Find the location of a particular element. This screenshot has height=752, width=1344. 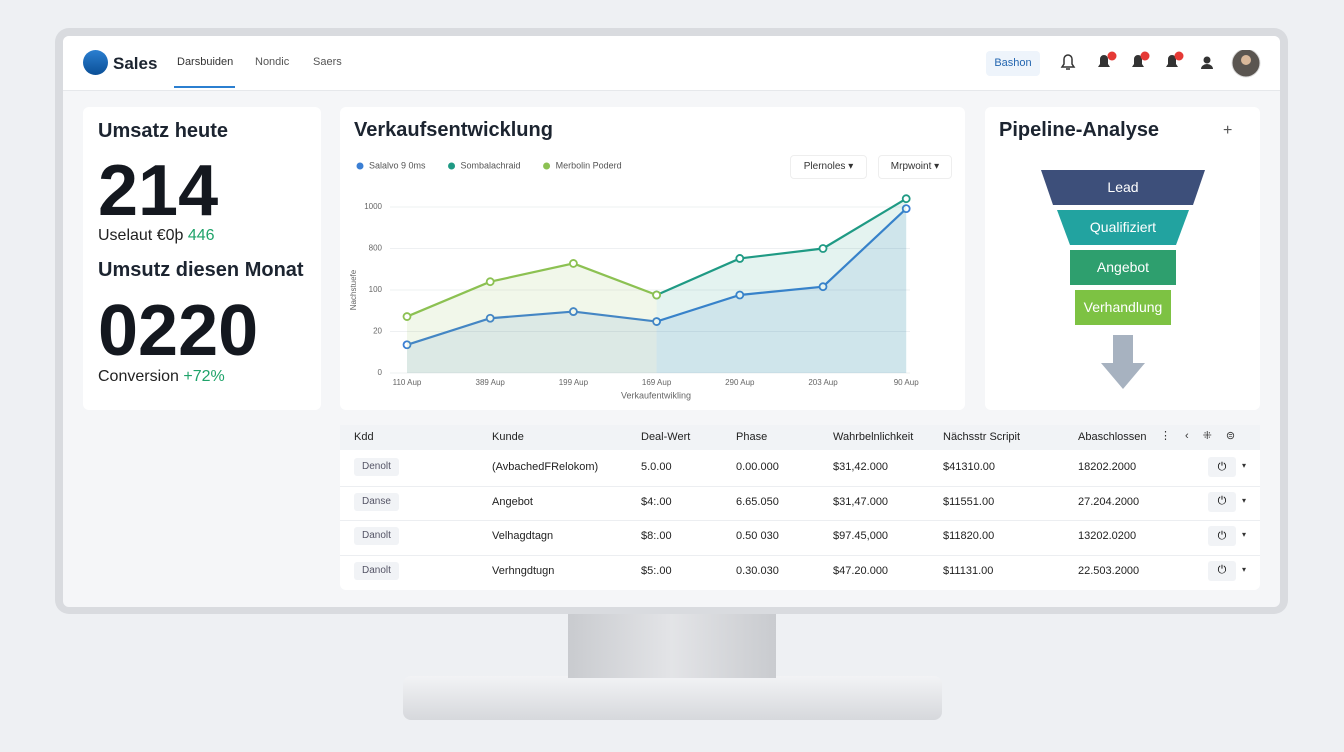

kpi-title: Umsatz heute is located at coordinates (163, 131).